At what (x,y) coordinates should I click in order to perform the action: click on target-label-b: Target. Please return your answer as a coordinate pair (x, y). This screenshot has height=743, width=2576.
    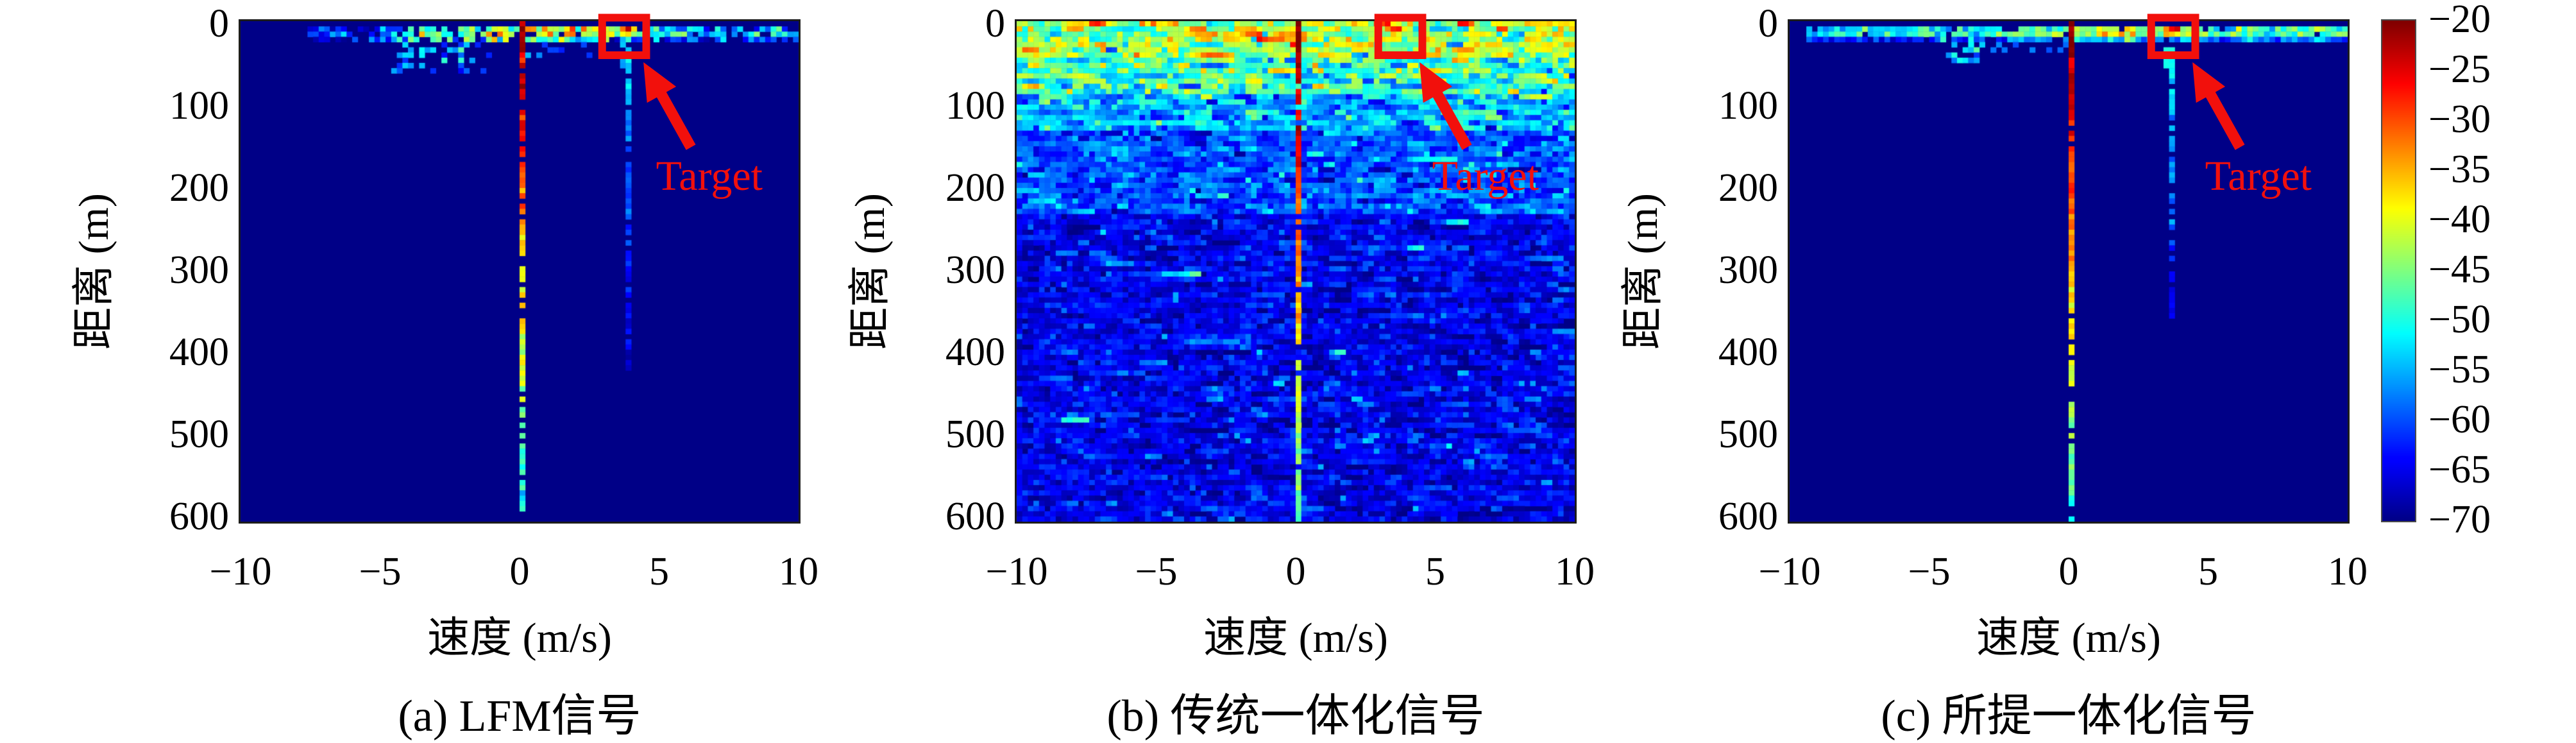
    Looking at the image, I should click on (1485, 176).